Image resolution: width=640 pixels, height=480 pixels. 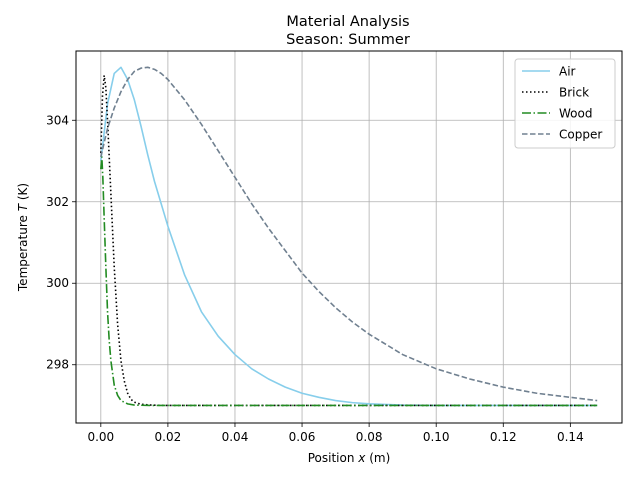 I want to click on y-tick-label: 304, so click(x=57, y=120).